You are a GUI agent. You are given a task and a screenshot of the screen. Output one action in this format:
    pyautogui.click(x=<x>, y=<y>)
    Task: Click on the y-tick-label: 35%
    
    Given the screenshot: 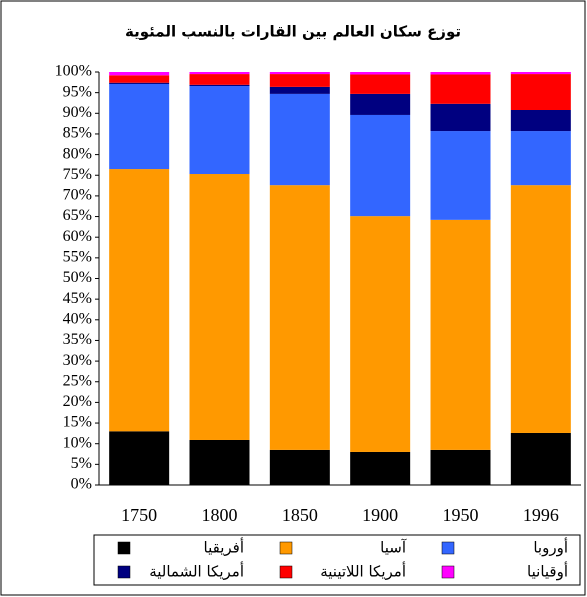 What is the action you would take?
    pyautogui.click(x=77, y=339)
    